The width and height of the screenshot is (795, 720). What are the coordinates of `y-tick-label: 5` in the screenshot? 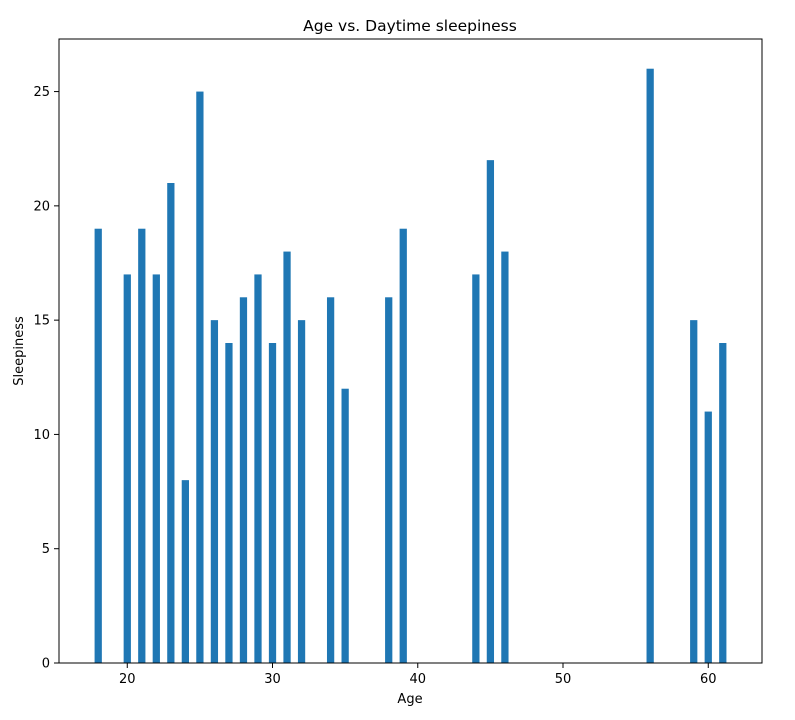 It's located at (46, 549).